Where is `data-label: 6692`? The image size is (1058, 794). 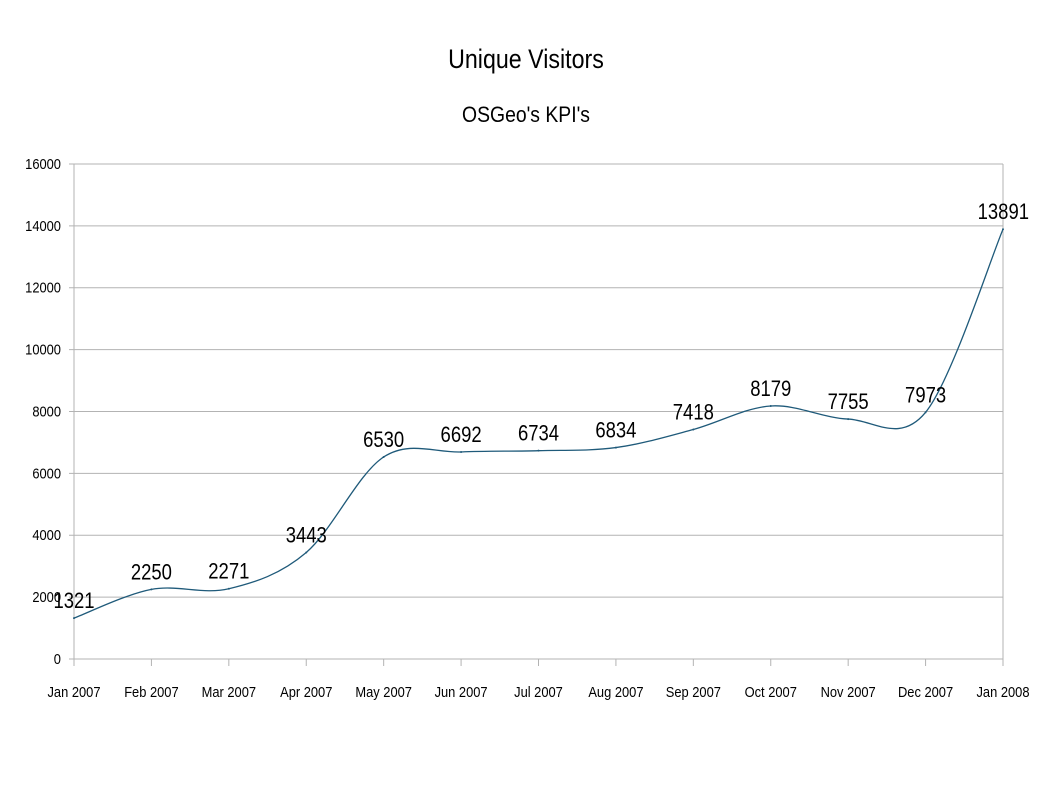 data-label: 6692 is located at coordinates (461, 436).